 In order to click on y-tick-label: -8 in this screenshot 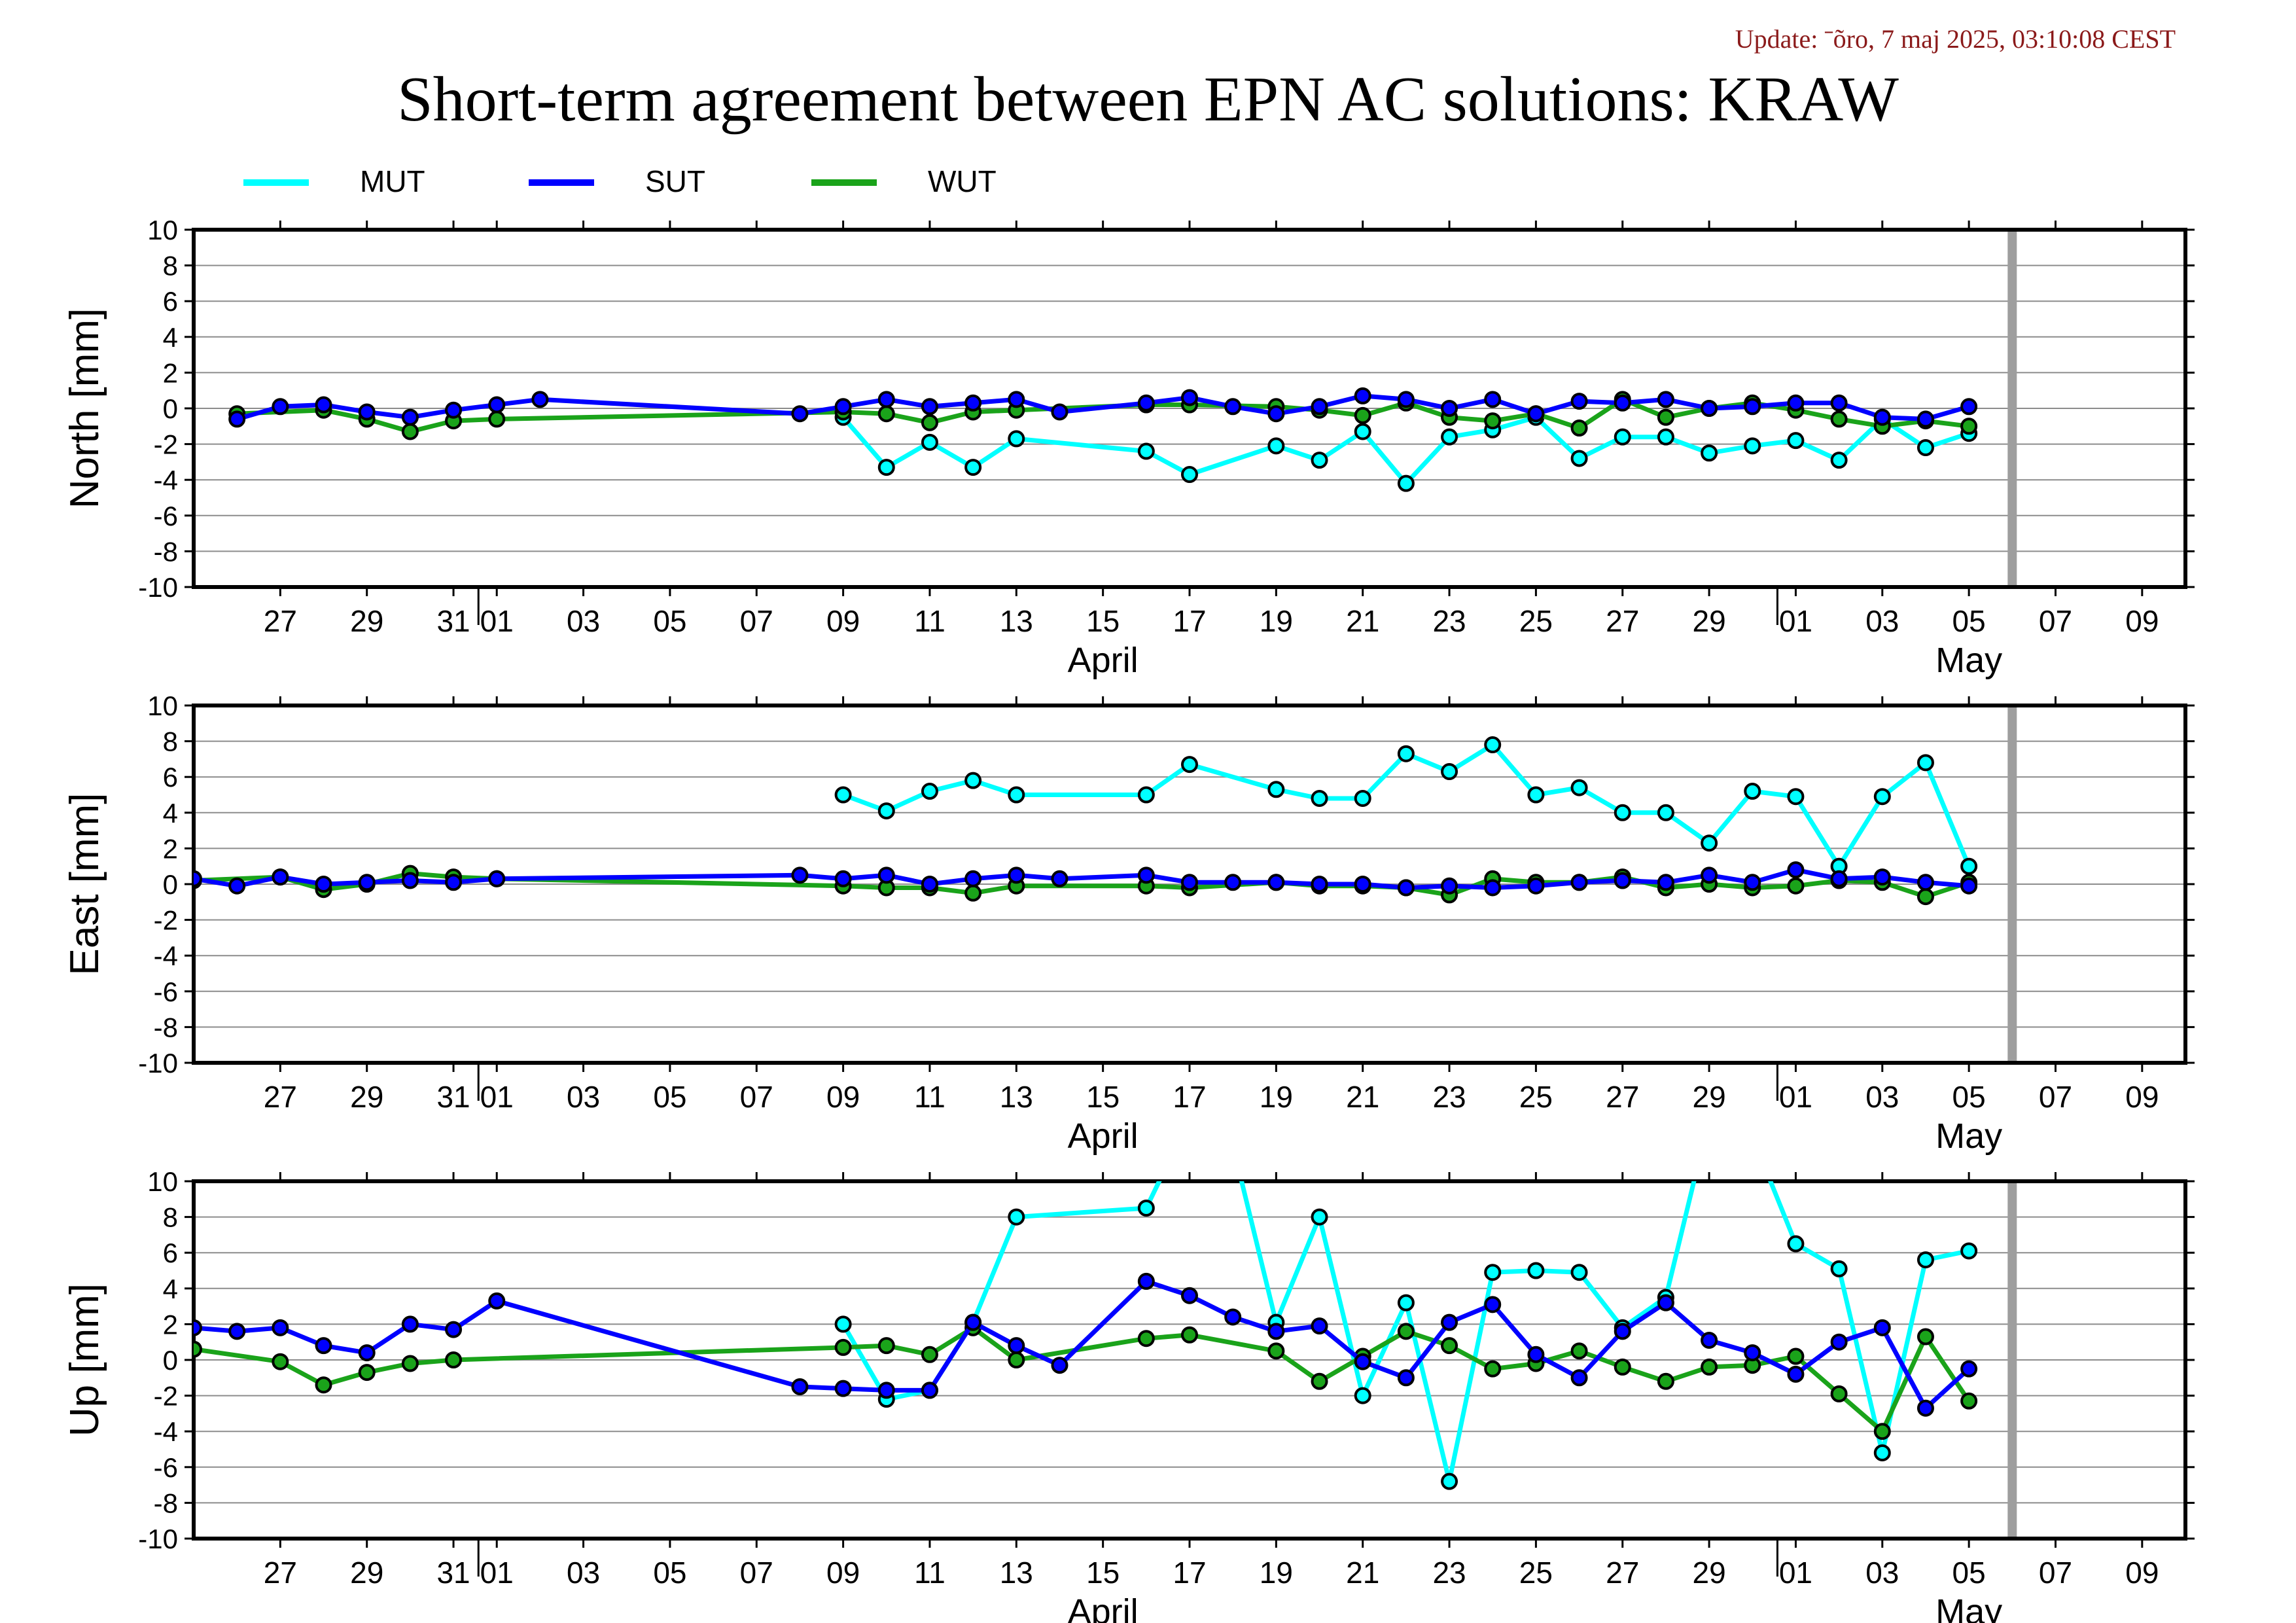, I will do `click(166, 1503)`.